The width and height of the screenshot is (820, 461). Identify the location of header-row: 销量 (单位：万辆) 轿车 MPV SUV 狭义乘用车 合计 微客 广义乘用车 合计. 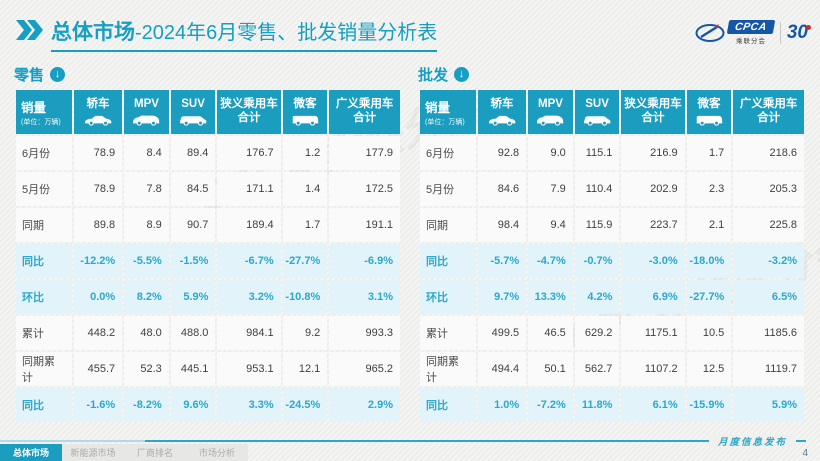
(208, 112).